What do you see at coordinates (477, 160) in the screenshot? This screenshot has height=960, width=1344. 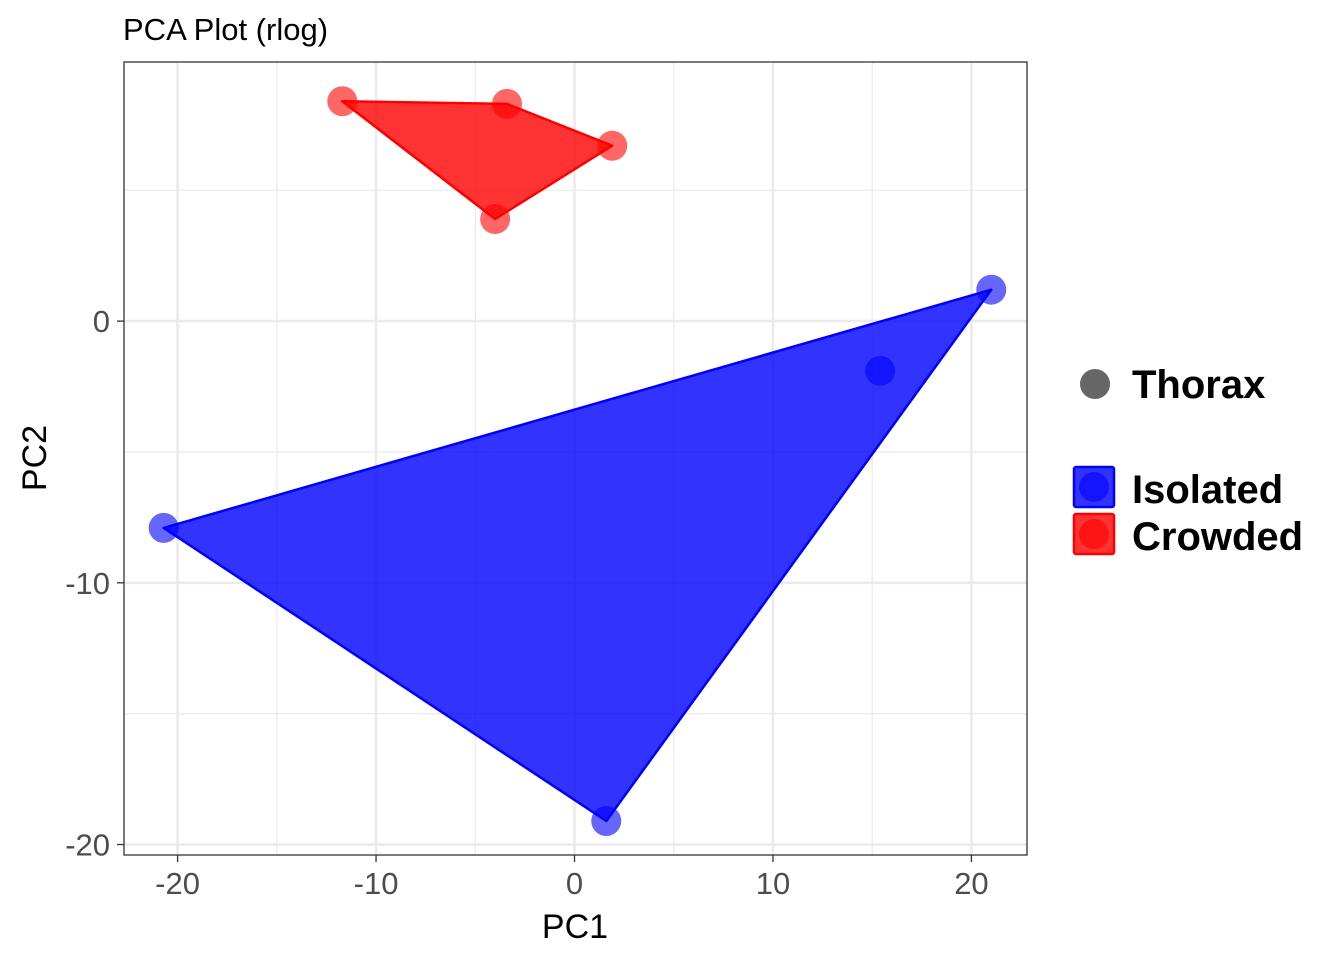 I see `hull-crowded` at bounding box center [477, 160].